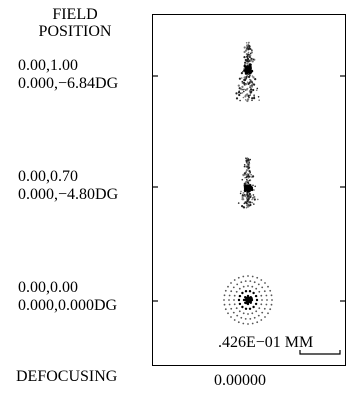  I want to click on field-label-3: 0.00,0.00 0.000,0.000DG, so click(67, 297).